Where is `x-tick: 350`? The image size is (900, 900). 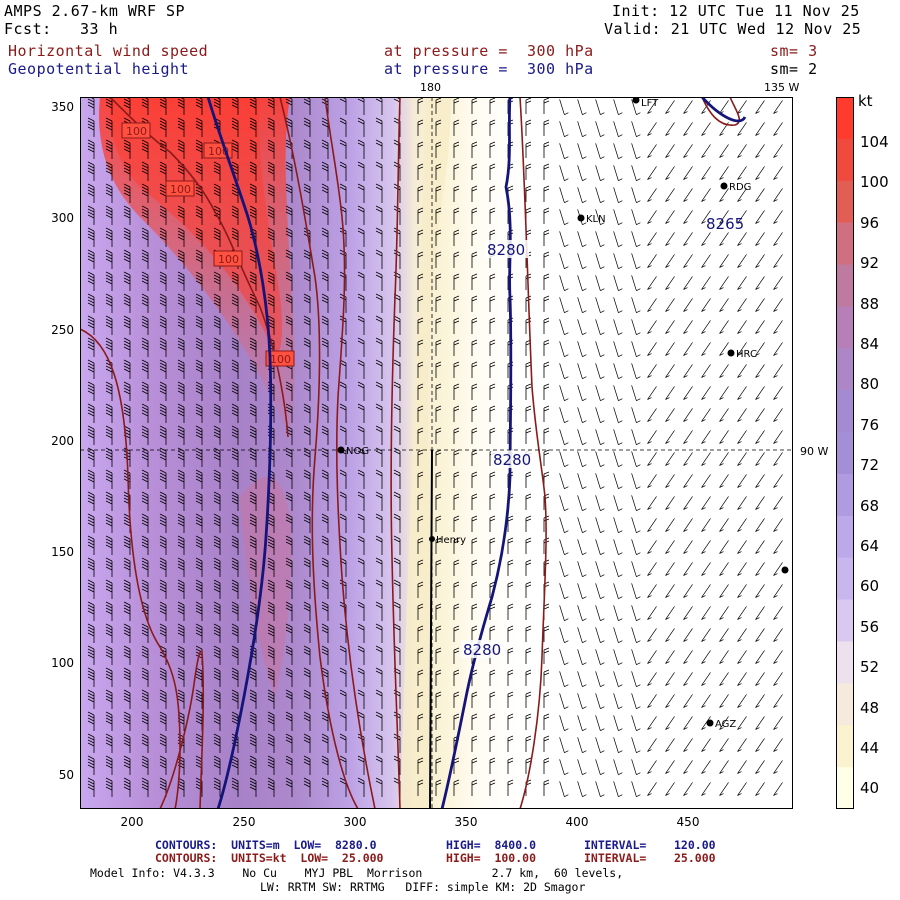
x-tick: 350 is located at coordinates (466, 822).